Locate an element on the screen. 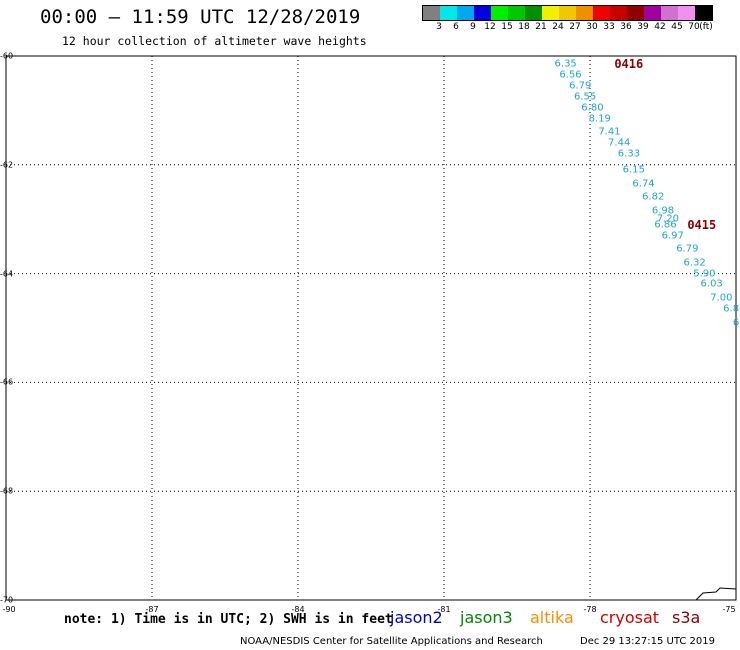  latitude-tick-label: -64 is located at coordinates (7, 274).